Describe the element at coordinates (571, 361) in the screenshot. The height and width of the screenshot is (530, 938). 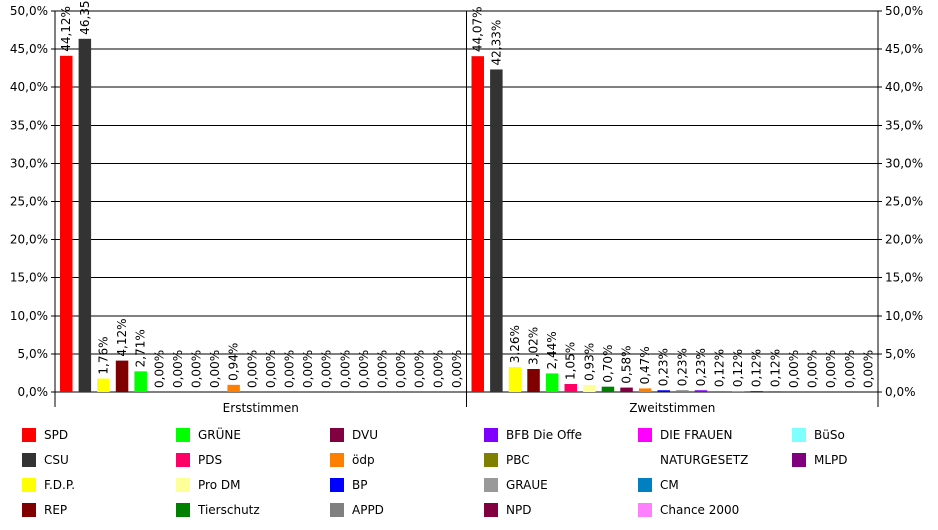
I see `value-label: 1,05%` at that location.